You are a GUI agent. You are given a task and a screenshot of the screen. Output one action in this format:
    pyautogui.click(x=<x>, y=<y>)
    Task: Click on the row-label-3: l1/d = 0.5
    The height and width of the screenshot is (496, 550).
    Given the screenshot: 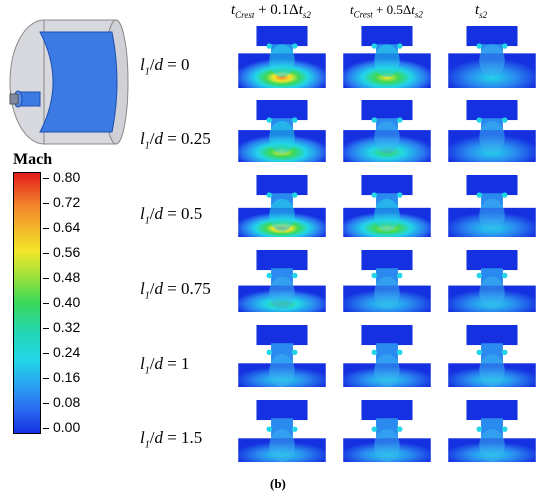 What is the action you would take?
    pyautogui.click(x=171, y=215)
    